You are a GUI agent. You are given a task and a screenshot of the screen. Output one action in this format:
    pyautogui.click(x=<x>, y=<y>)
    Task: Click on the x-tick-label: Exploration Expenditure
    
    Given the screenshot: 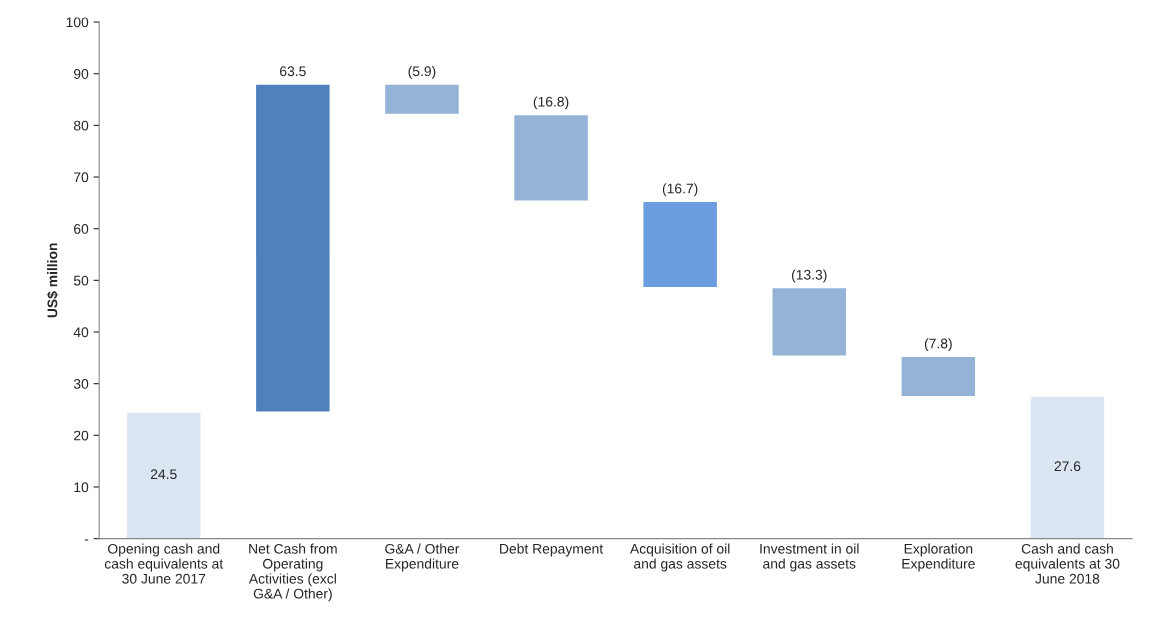 What is the action you would take?
    pyautogui.click(x=938, y=557)
    